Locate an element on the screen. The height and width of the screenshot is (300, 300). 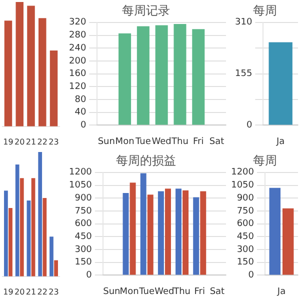
y-tick-label: 240 is located at coordinates (77, 48).